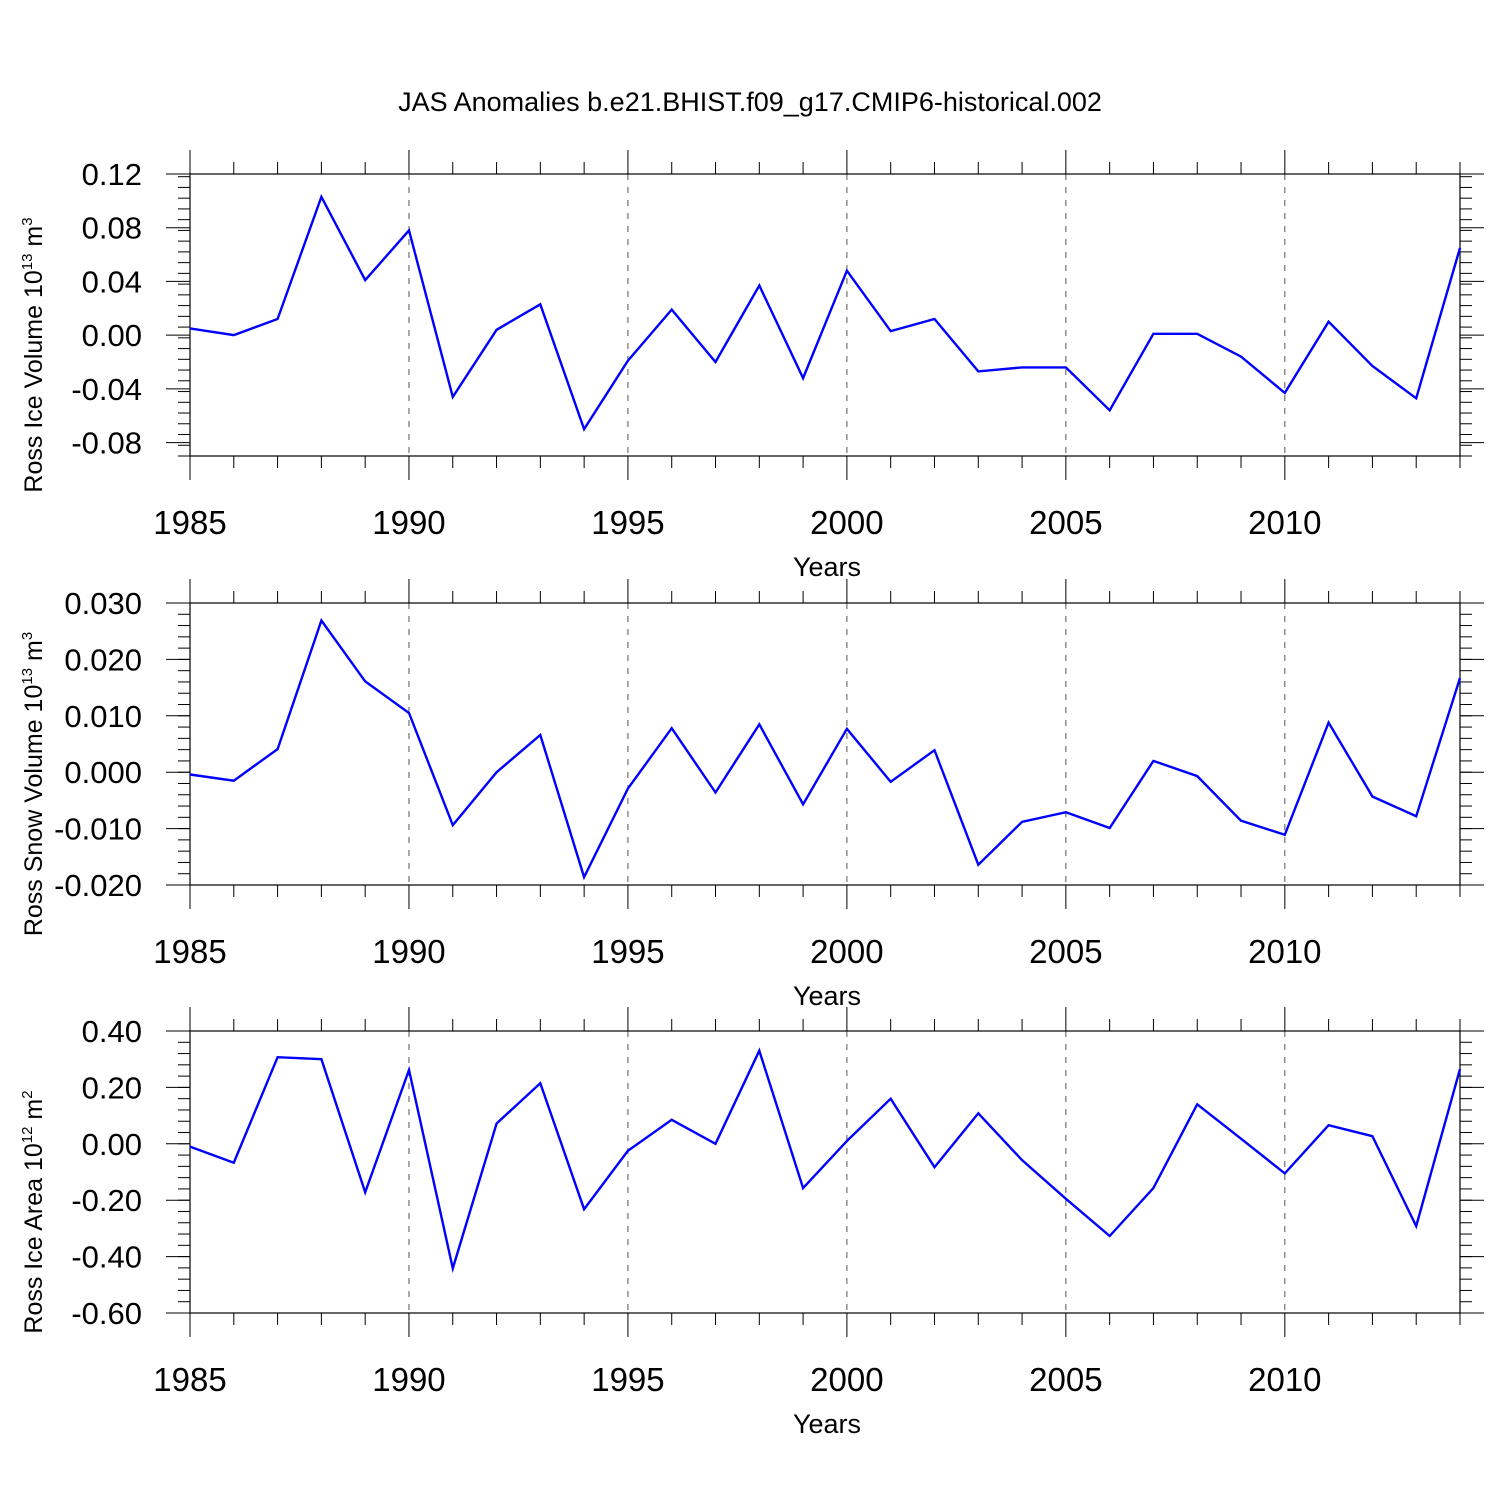 The width and height of the screenshot is (1500, 1500). Describe the element at coordinates (33, 354) in the screenshot. I see `y-axis-label: Ross Ice Volume 1013 m3` at that location.